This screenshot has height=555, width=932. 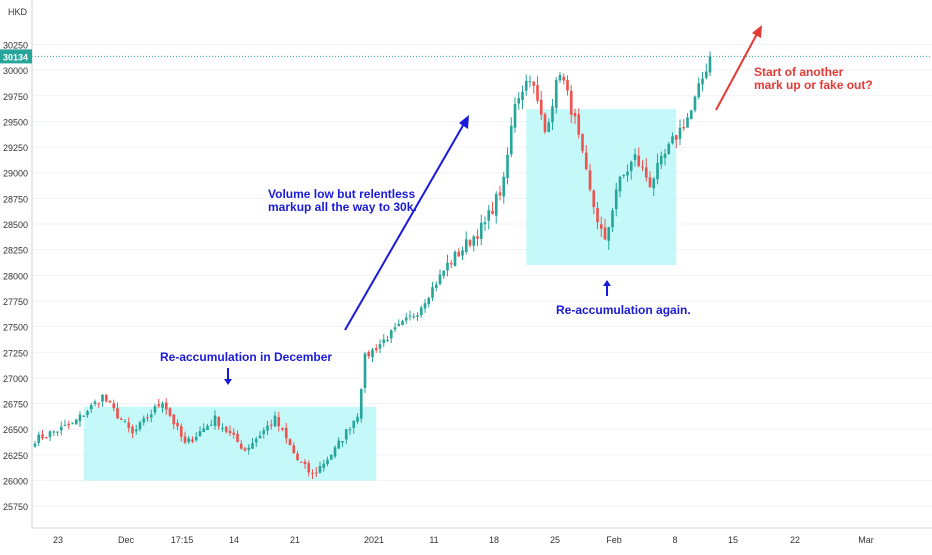 I want to click on december-annotation: Re-accumulation in December, so click(x=246, y=357).